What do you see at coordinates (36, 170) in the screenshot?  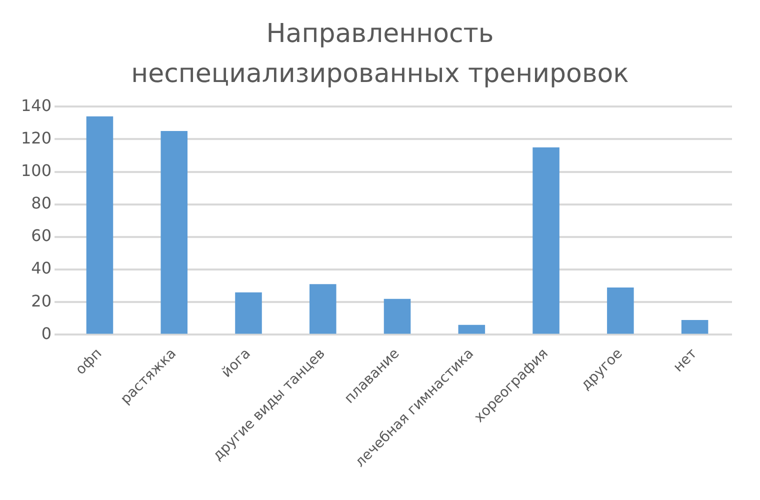 I see `y-tick-label: 100` at bounding box center [36, 170].